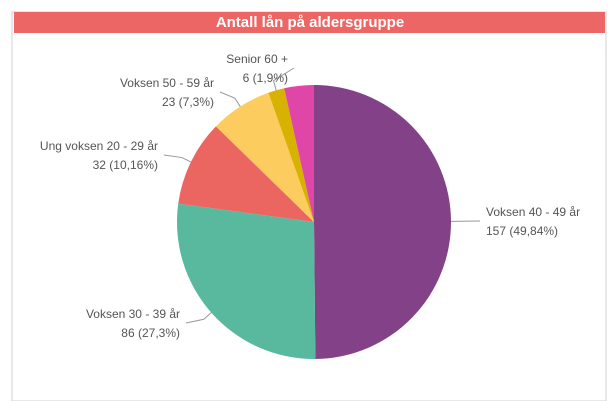 This screenshot has width=616, height=401. Describe the element at coordinates (533, 212) in the screenshot. I see `slice-label: Voksen 40 - 49 år` at that location.